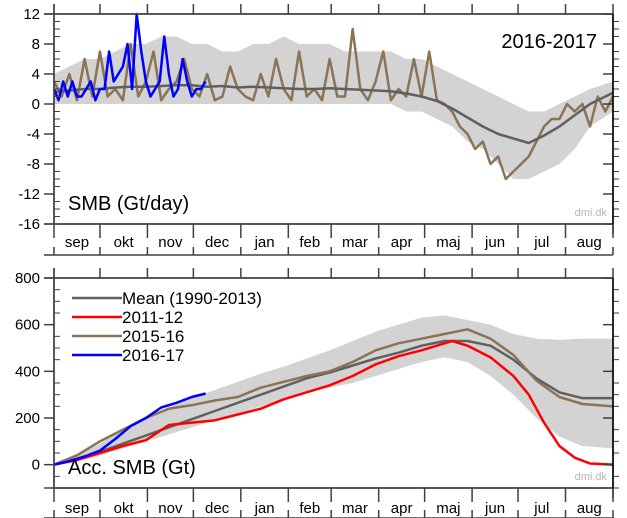  What do you see at coordinates (33, 134) in the screenshot?
I see `y-tick-label: -4` at bounding box center [33, 134].